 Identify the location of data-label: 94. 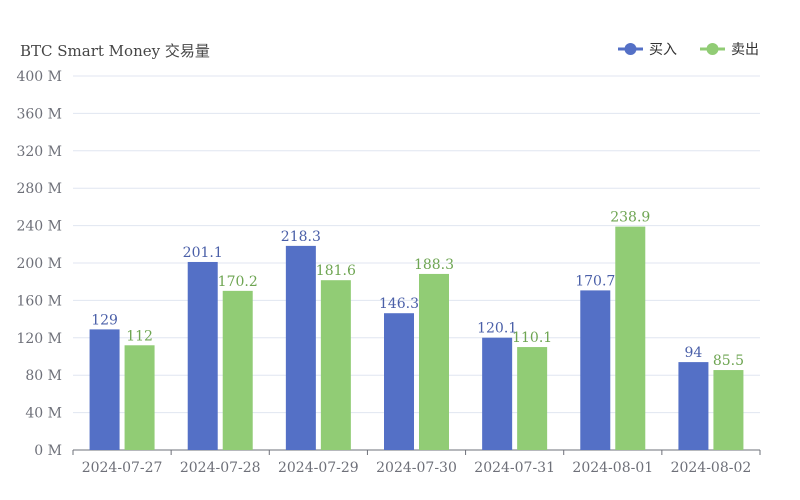
(694, 353).